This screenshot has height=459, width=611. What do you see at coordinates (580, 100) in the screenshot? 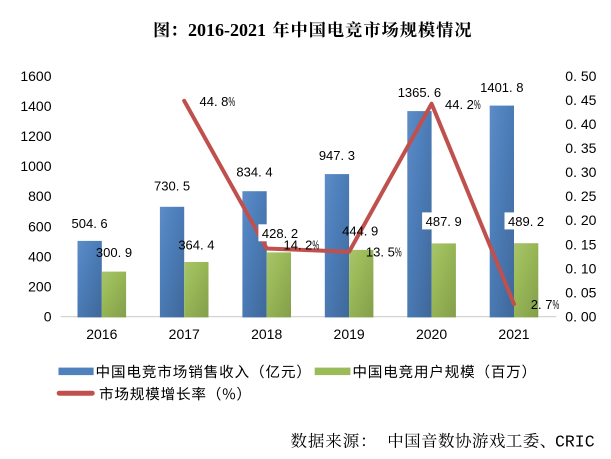
I see `svg-text: 0. 45` at bounding box center [580, 100].